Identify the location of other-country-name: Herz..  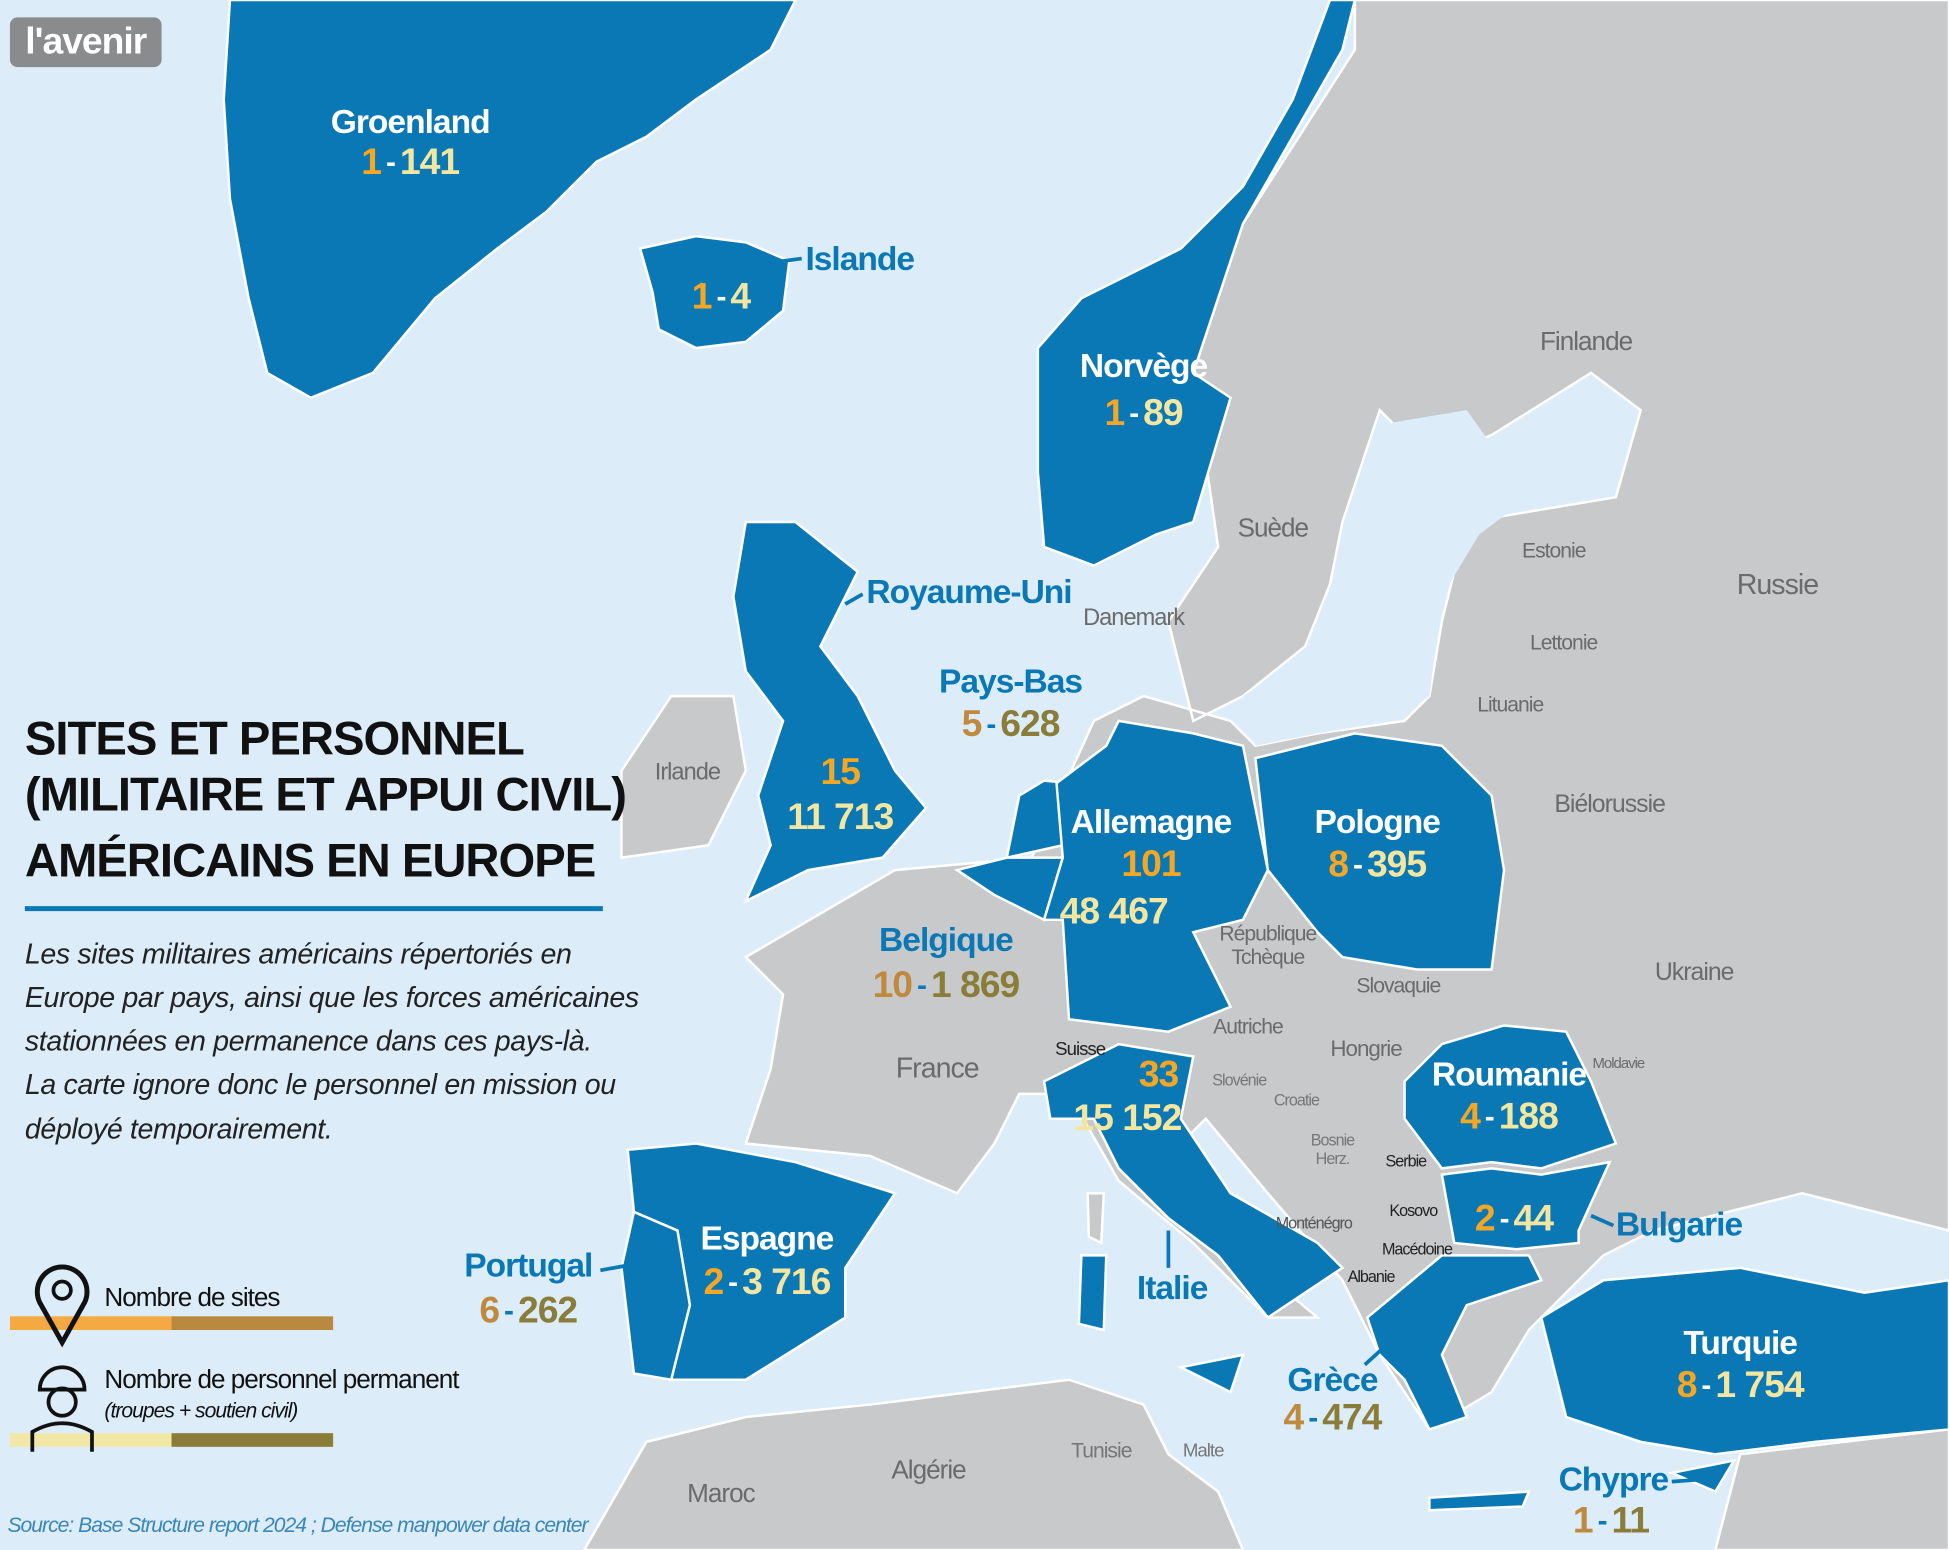
(1333, 1159).